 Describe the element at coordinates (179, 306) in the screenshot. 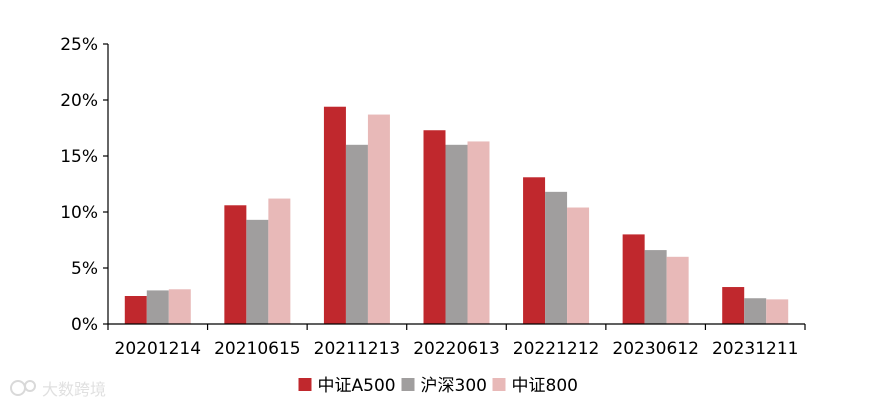

I see `bar-中证800-20201214` at that location.